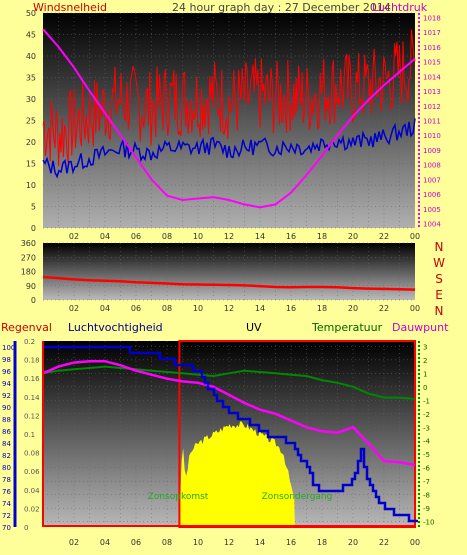 The height and width of the screenshot is (555, 467). I want to click on pressure-tick-1011: 1011, so click(432, 122).